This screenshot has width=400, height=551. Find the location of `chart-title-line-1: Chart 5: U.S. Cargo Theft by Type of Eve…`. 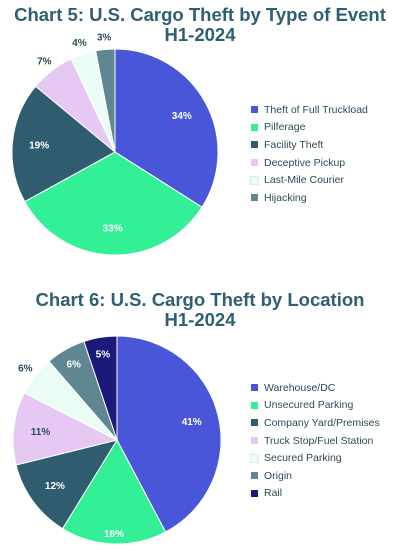

chart-title-line-1: Chart 5: U.S. Cargo Theft by Type of Eve… is located at coordinates (200, 14).